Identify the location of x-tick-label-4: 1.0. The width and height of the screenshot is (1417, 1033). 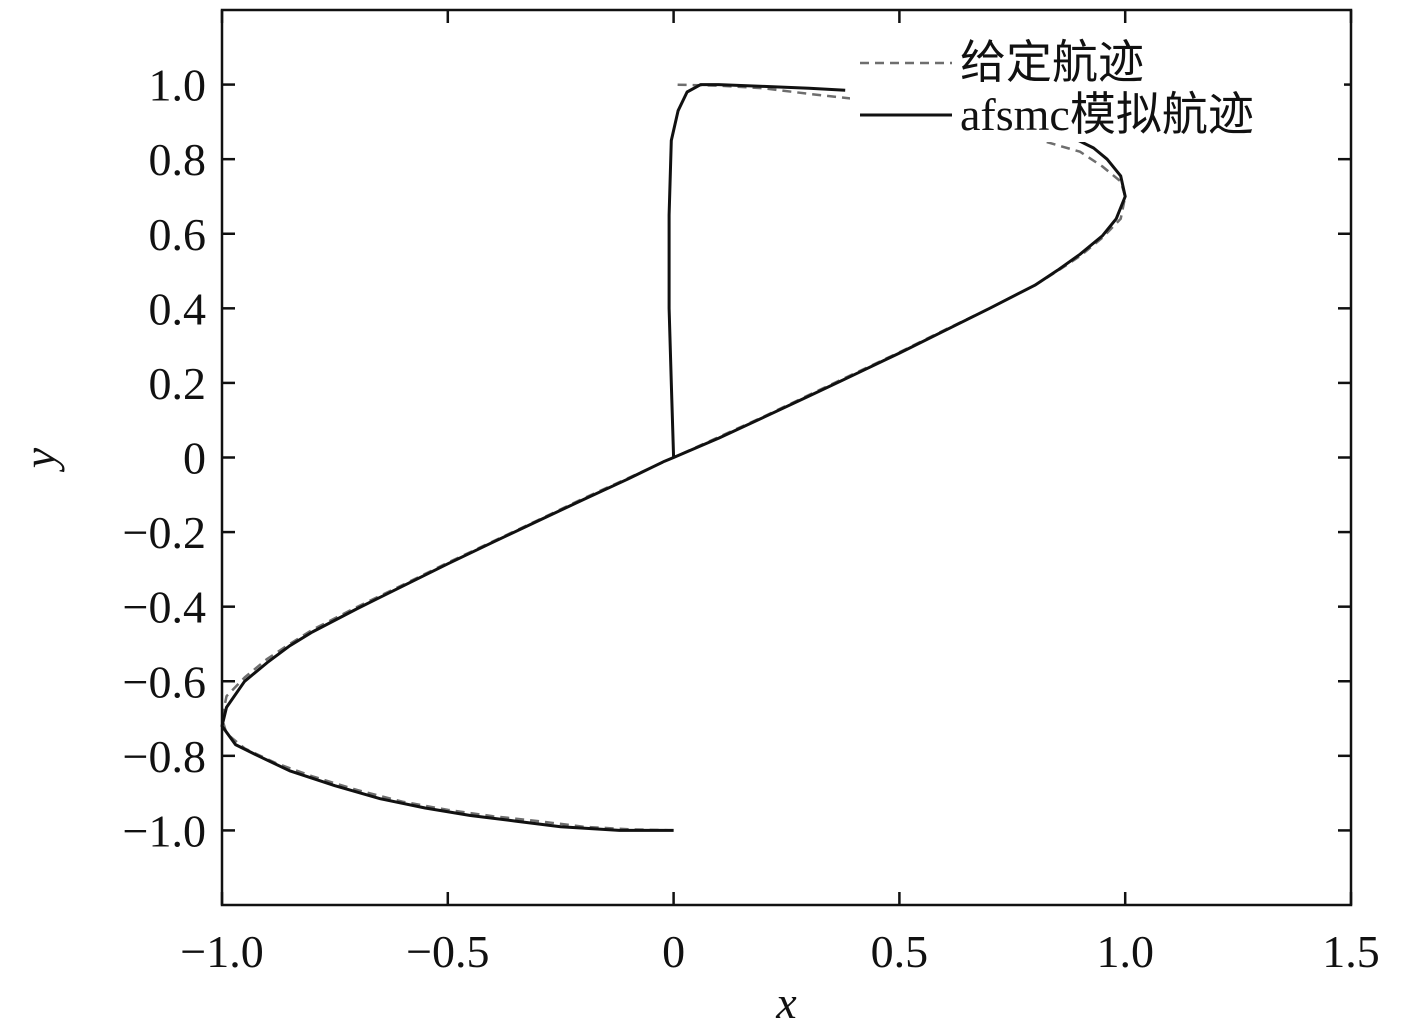
(1125, 951).